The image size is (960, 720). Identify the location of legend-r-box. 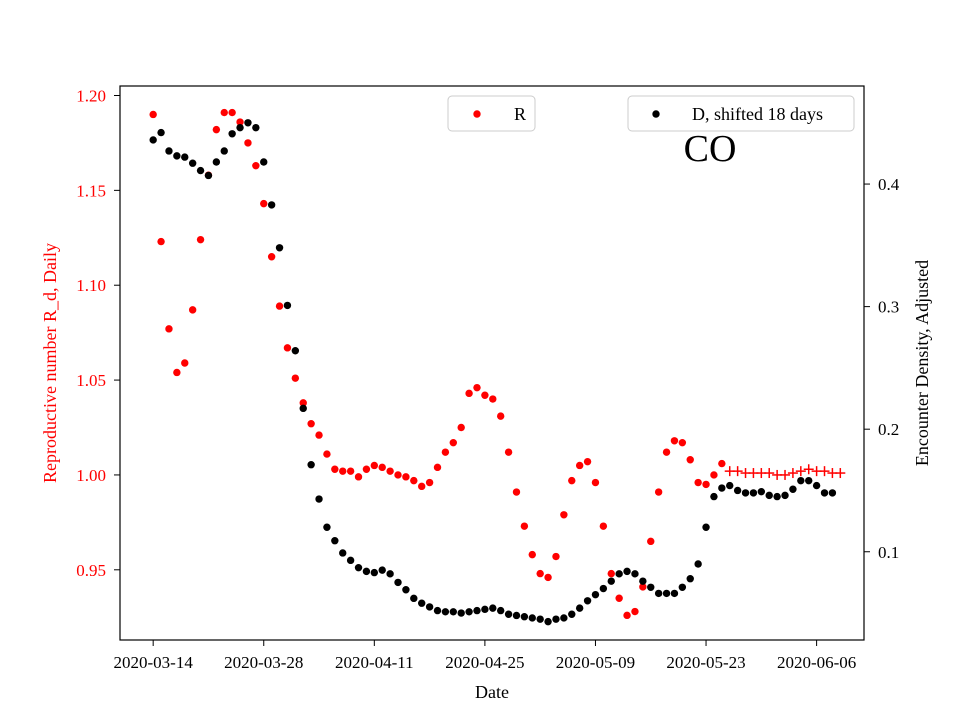
(491, 113).